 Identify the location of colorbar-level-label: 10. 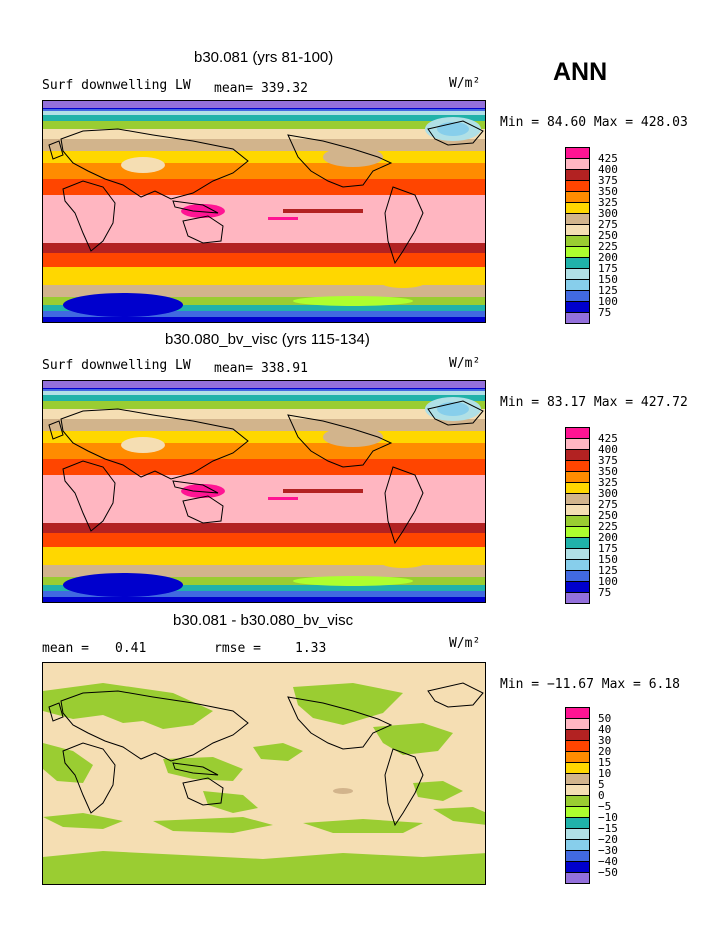
(605, 773).